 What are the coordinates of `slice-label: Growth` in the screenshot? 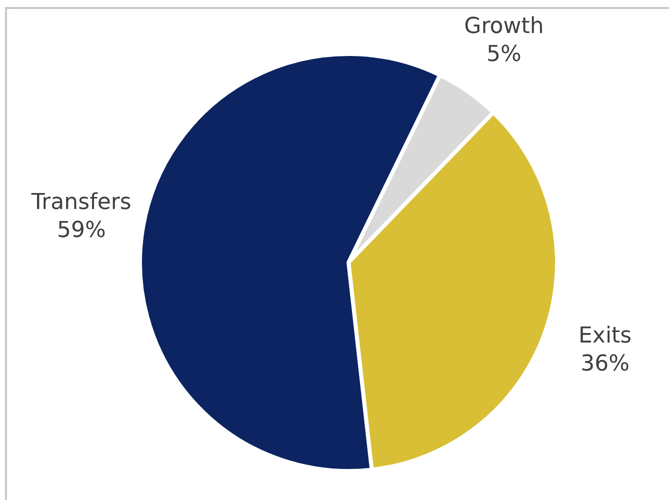 It's located at (504, 27).